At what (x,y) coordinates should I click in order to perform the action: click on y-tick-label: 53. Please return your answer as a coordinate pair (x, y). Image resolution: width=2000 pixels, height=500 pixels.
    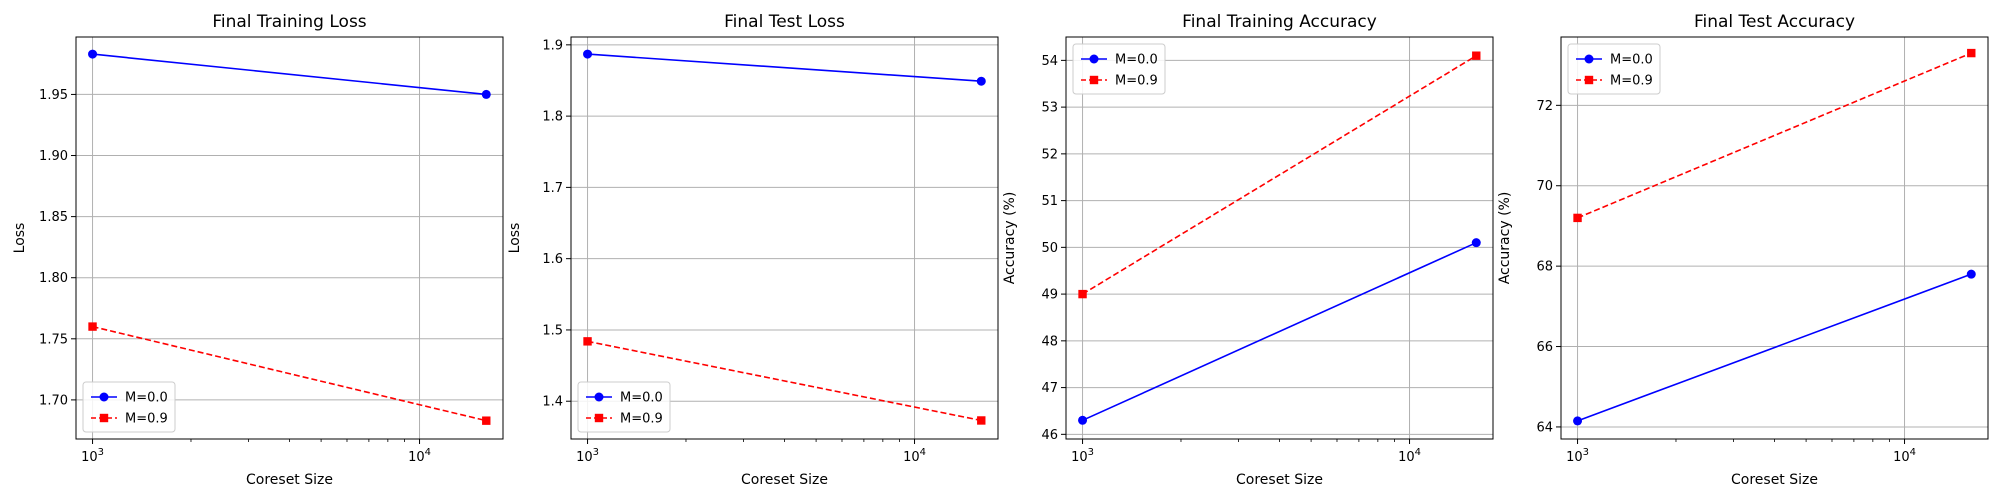
    Looking at the image, I should click on (1049, 108).